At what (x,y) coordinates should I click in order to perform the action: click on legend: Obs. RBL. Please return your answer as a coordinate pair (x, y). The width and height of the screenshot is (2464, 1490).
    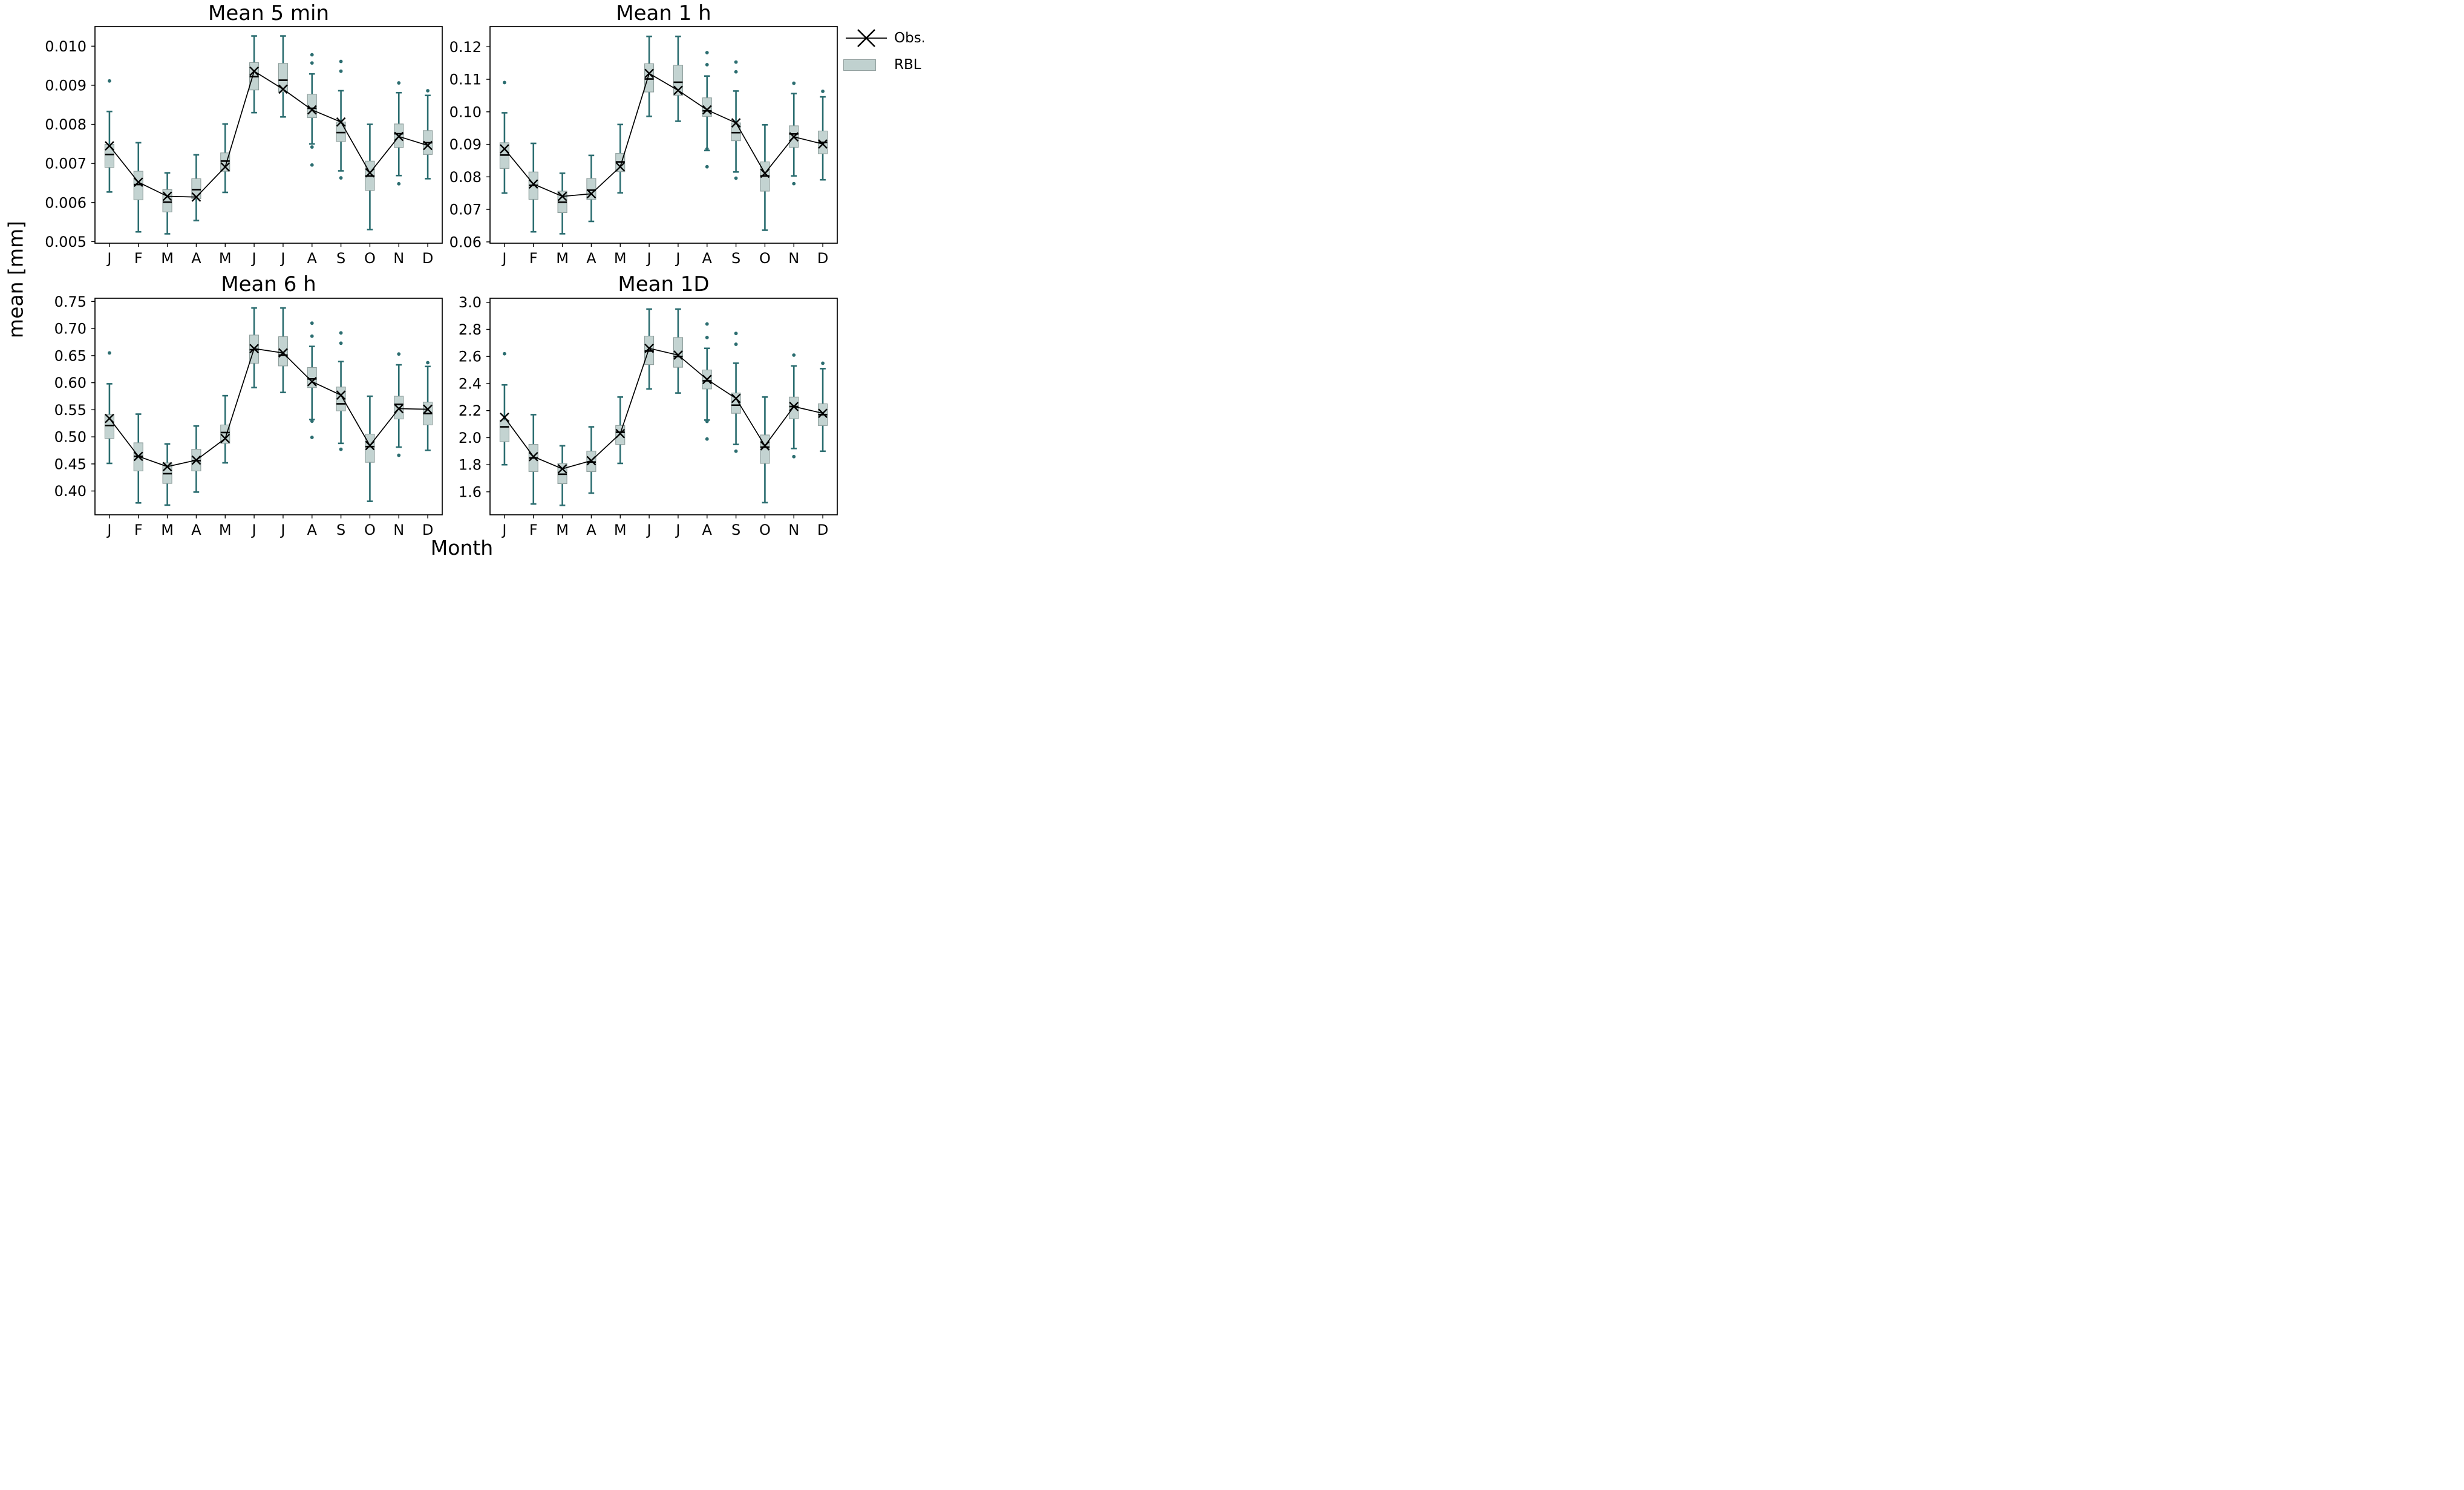
    Looking at the image, I should click on (883, 49).